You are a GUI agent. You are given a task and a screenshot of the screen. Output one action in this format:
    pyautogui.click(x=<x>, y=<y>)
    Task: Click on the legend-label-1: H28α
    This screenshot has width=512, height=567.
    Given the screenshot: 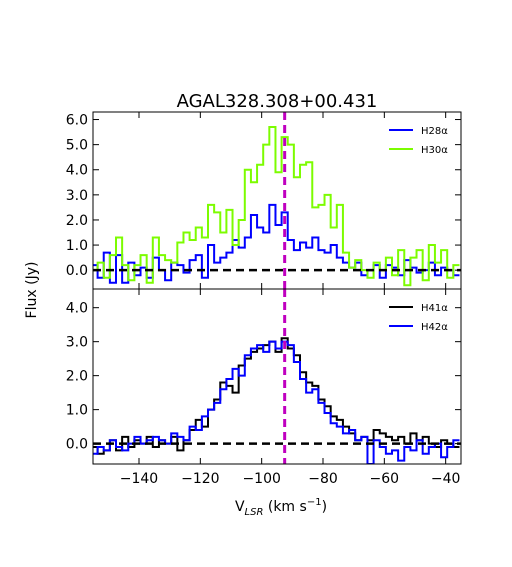 What is the action you would take?
    pyautogui.click(x=434, y=131)
    